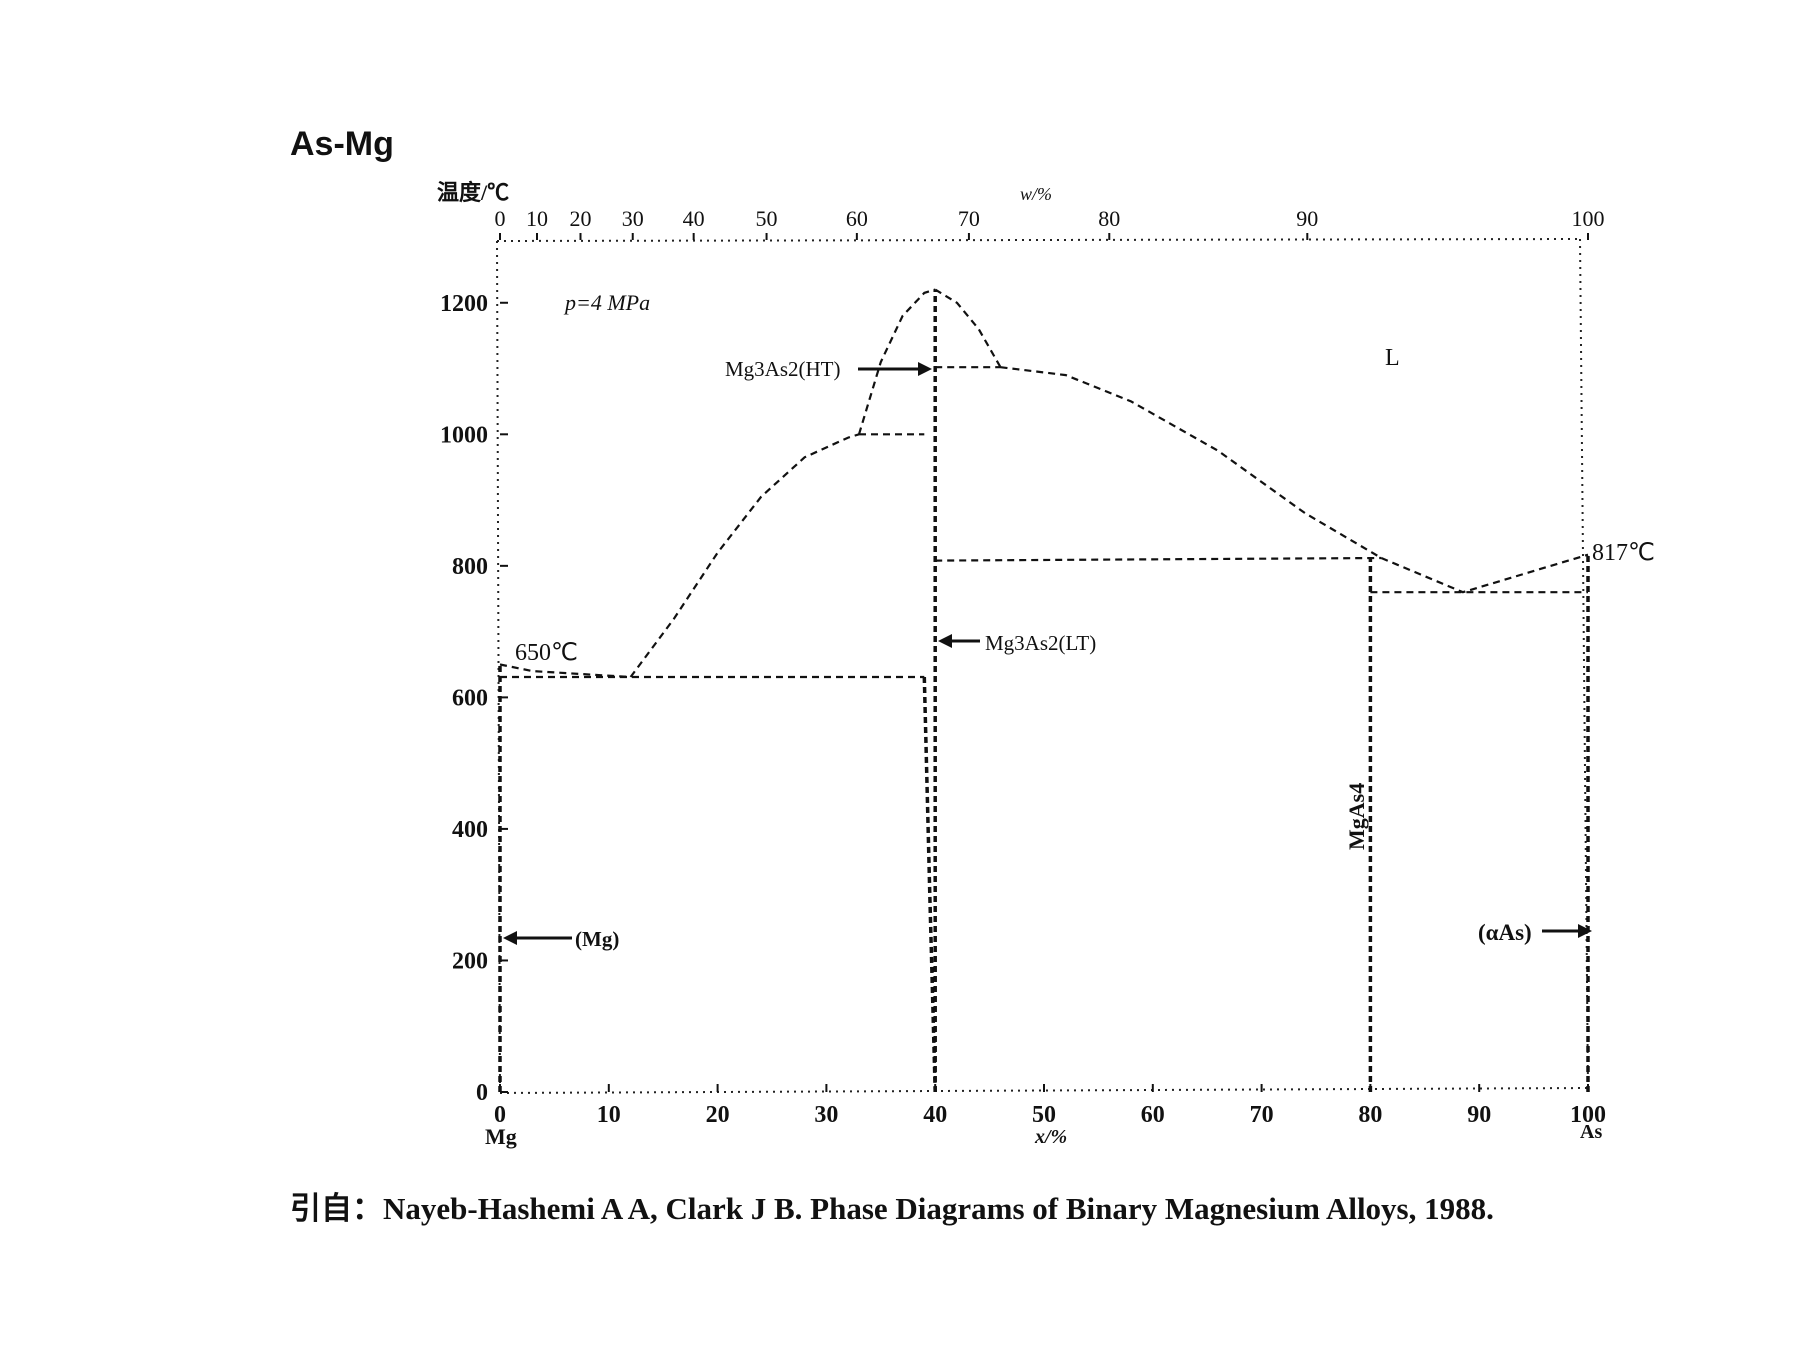 The height and width of the screenshot is (1346, 1795). Describe the element at coordinates (500, 218) in the screenshot. I see `top-tick-label: 0` at that location.